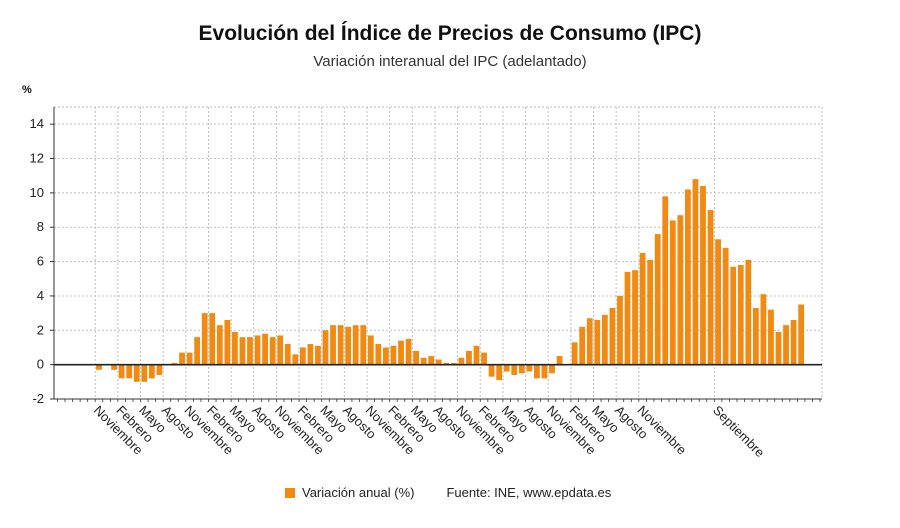  Describe the element at coordinates (40, 364) in the screenshot. I see `y-tick-label: 0` at that location.